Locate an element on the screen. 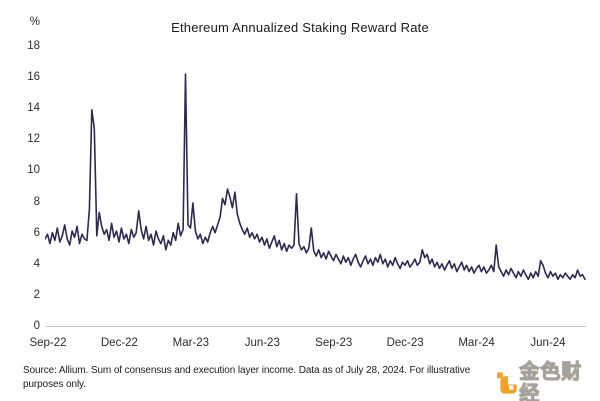 This screenshot has width=600, height=401. y-axis-tick-label: 4 is located at coordinates (36, 263).